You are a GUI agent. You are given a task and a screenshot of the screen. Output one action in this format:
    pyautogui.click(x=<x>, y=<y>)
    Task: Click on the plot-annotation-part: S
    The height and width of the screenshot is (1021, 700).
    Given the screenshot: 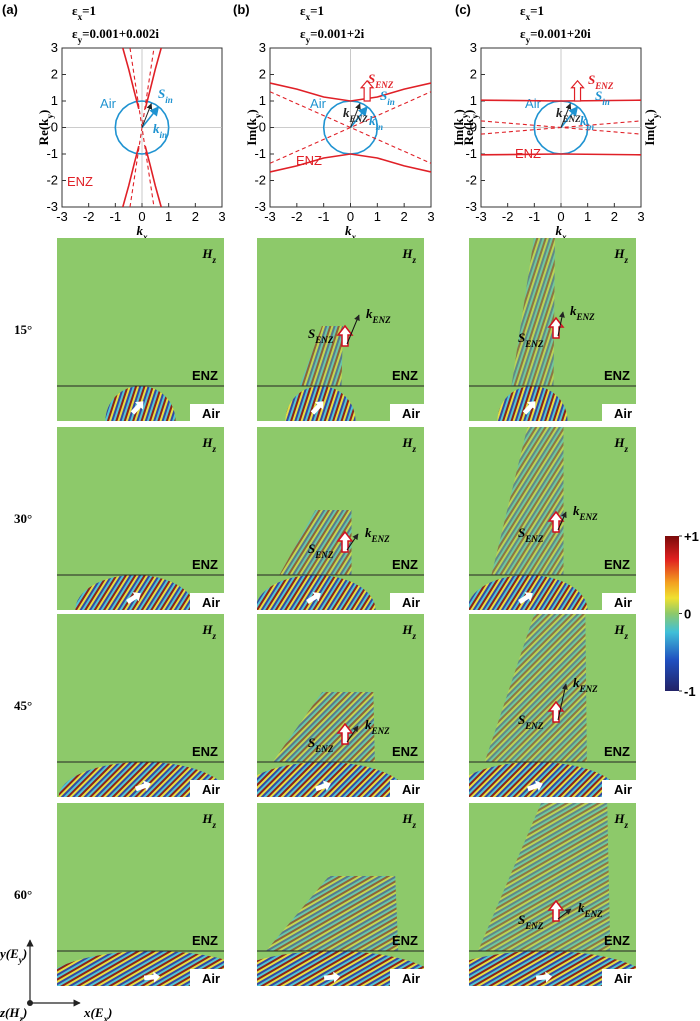 What is the action you would take?
    pyautogui.click(x=383, y=95)
    